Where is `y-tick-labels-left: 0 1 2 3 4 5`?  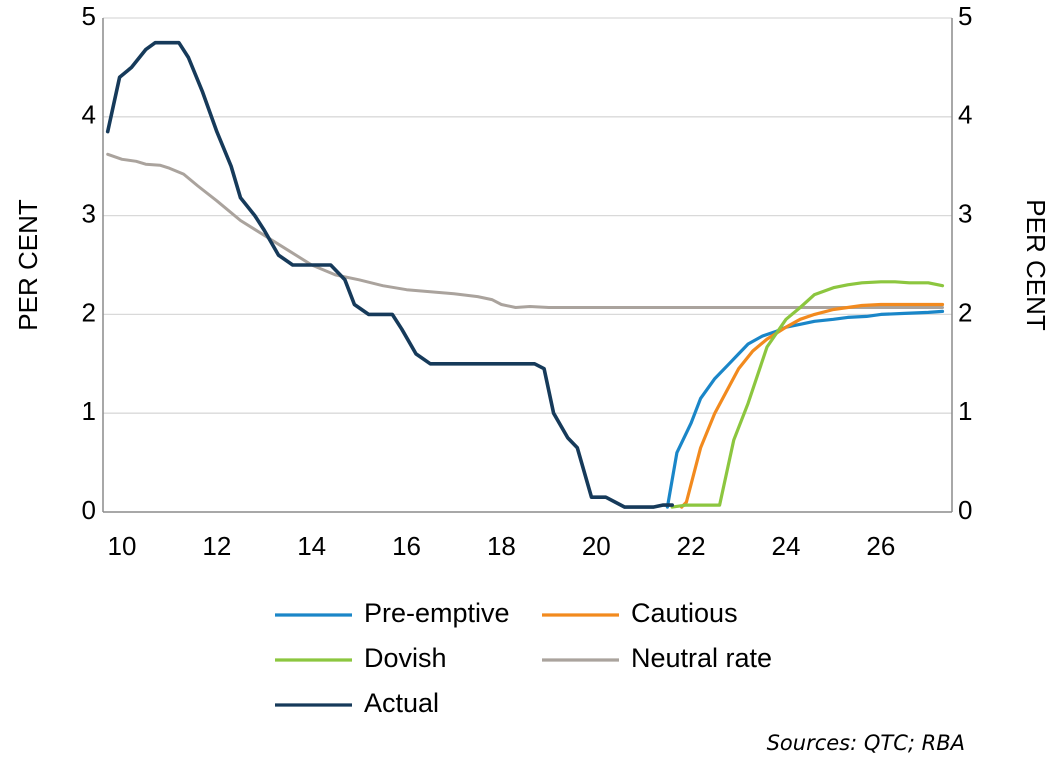
y-tick-labels-left: 0 1 2 3 4 5 is located at coordinates (89, 263).